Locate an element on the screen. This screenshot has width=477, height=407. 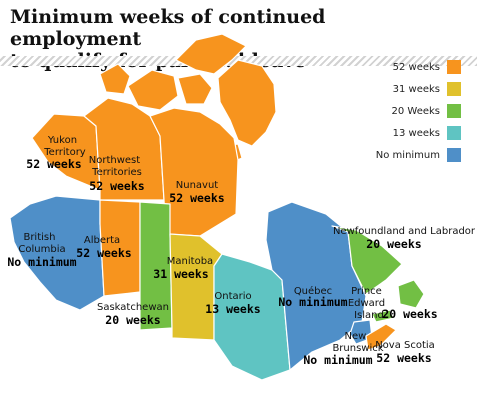
label-bc-name-1: British is located at coordinates (39, 237).